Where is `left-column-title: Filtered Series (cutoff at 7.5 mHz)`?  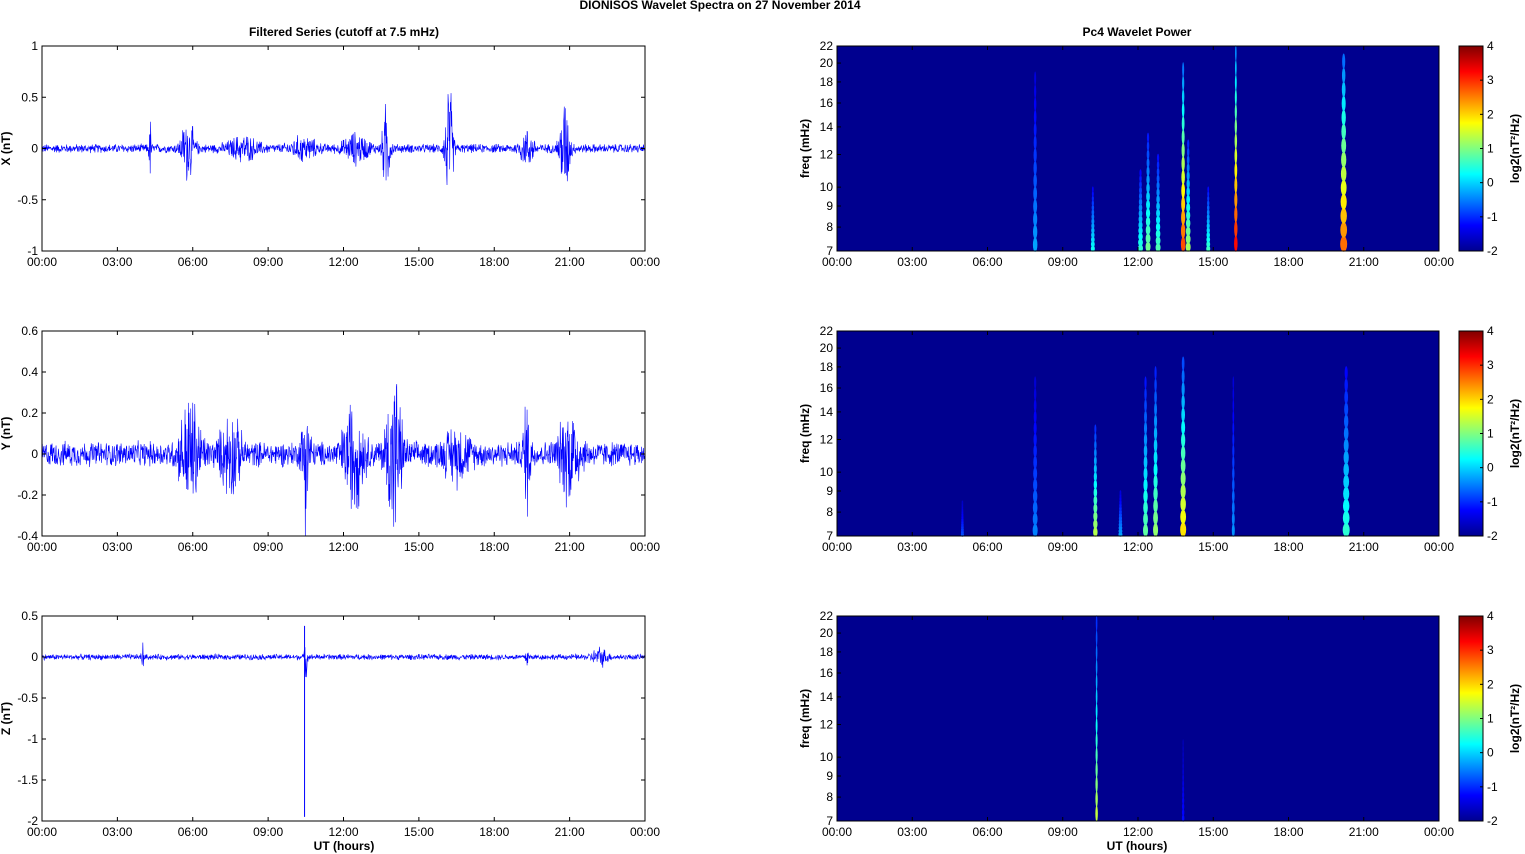 left-column-title: Filtered Series (cutoff at 7.5 mHz) is located at coordinates (344, 32).